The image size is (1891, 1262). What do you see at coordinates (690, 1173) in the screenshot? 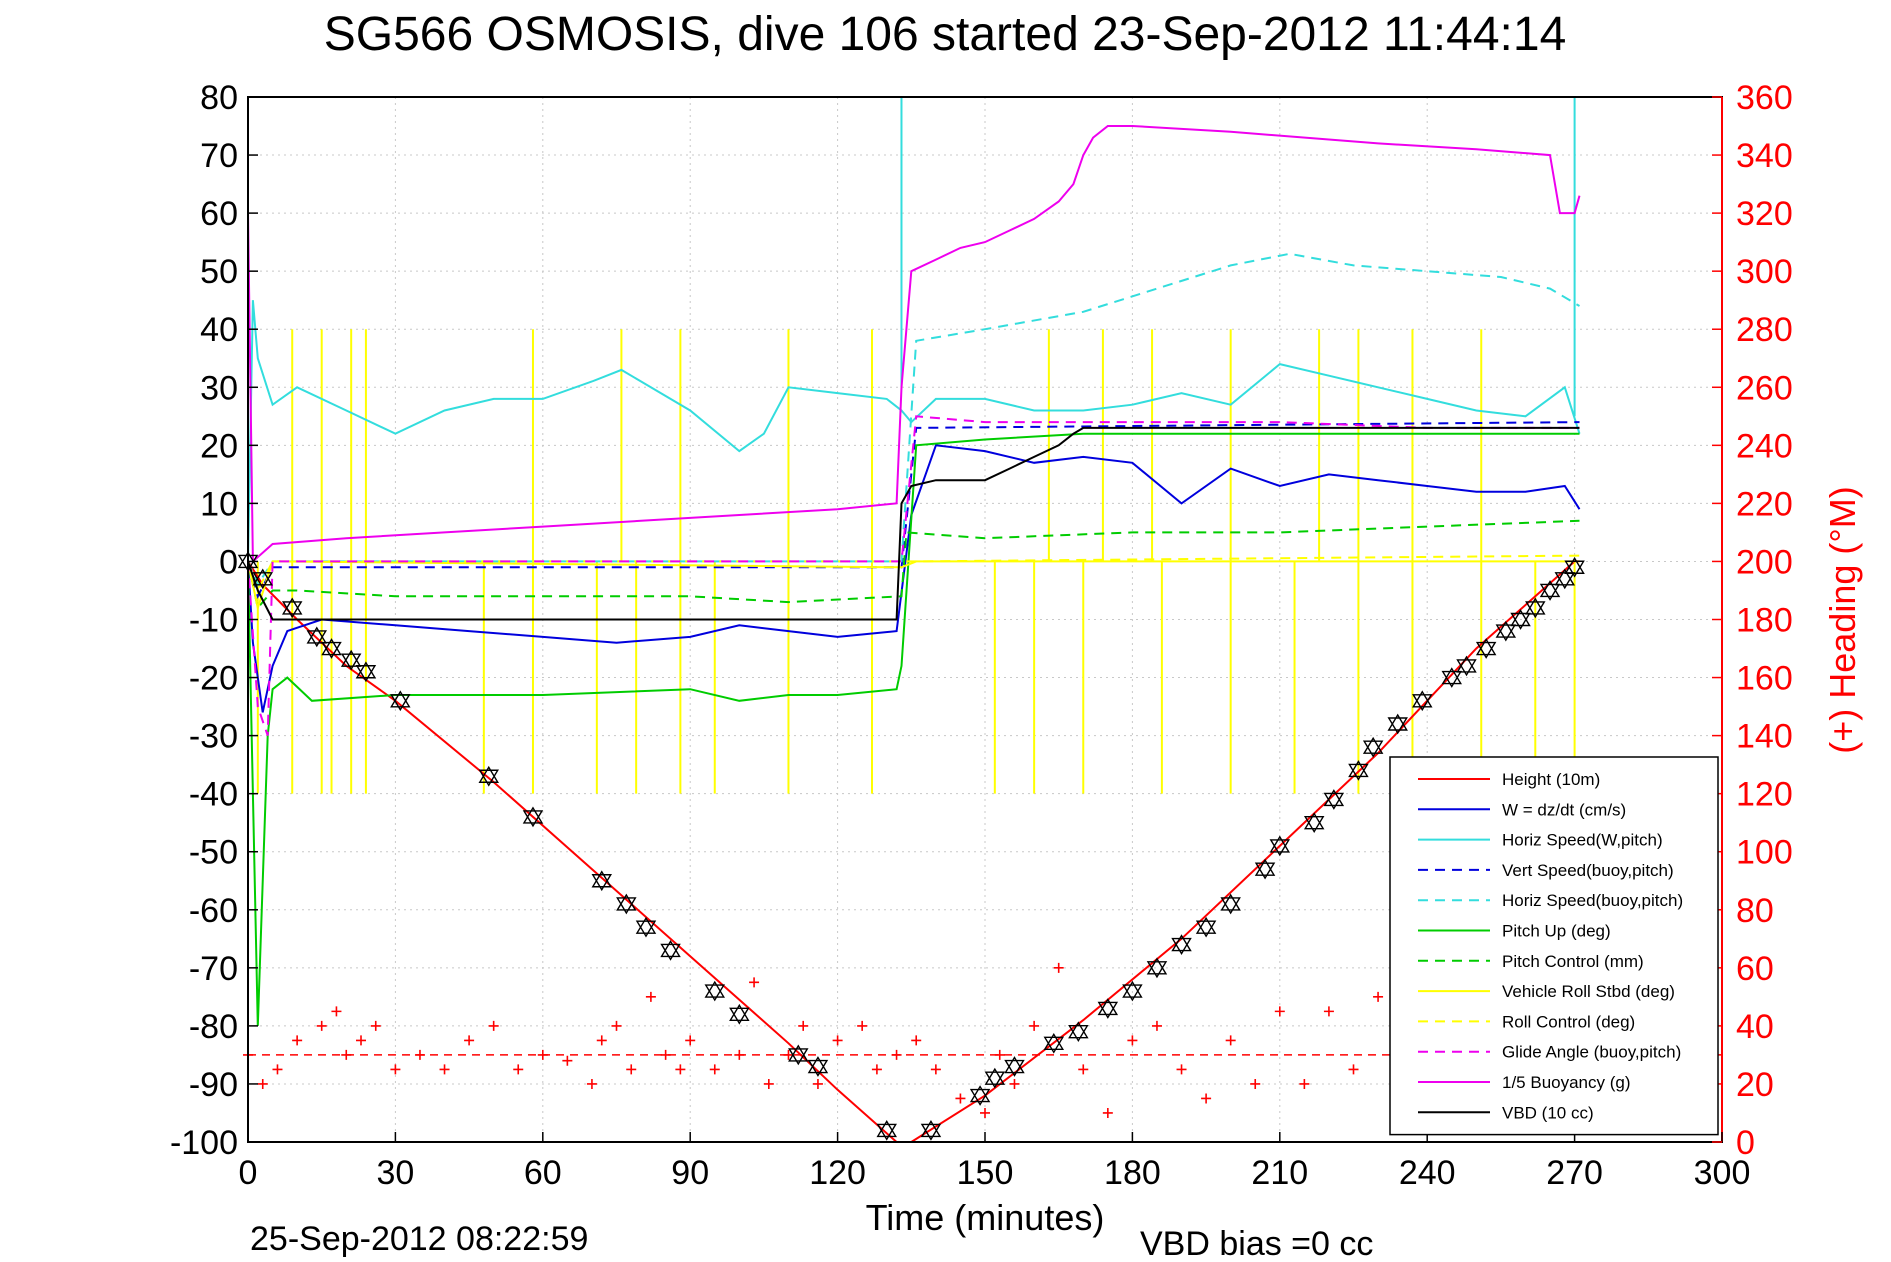
I see `x-tick-label: 90` at bounding box center [690, 1173].